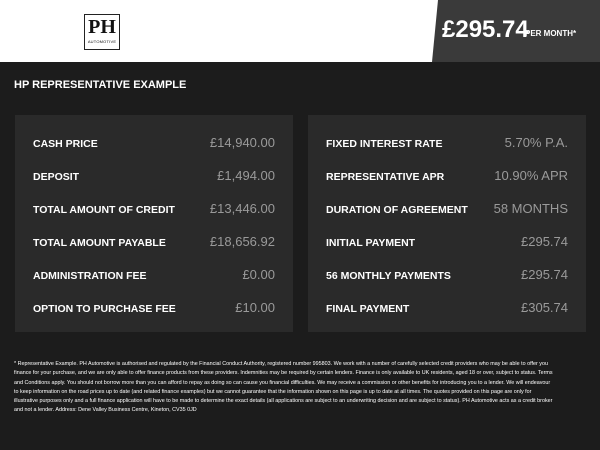 The image size is (600, 450). What do you see at coordinates (104, 309) in the screenshot?
I see `row-label: OPTION TO PURCHASE FEE` at bounding box center [104, 309].